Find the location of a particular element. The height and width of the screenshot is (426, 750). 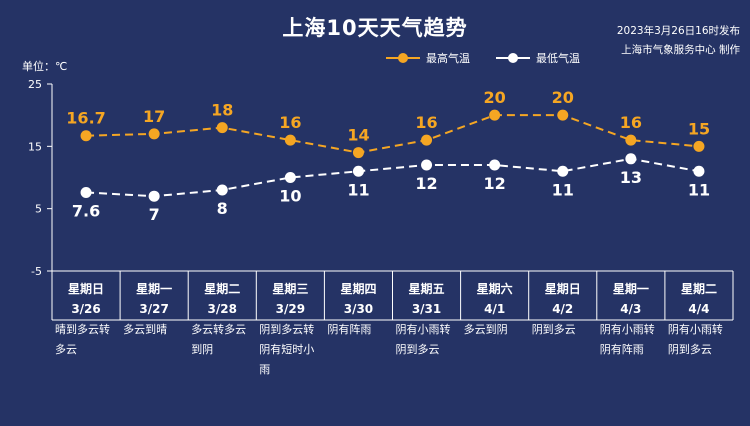

x-date-label: 3/29 is located at coordinates (290, 309).